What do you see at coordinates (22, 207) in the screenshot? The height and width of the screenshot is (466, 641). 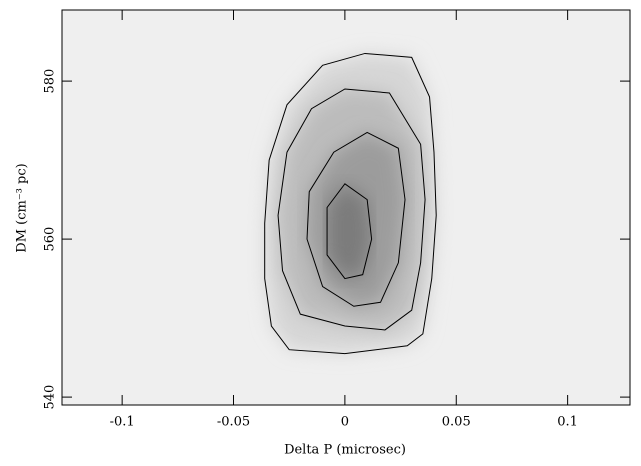 I see `y-axis-label: DM (cm⁻³ pc)` at bounding box center [22, 207].